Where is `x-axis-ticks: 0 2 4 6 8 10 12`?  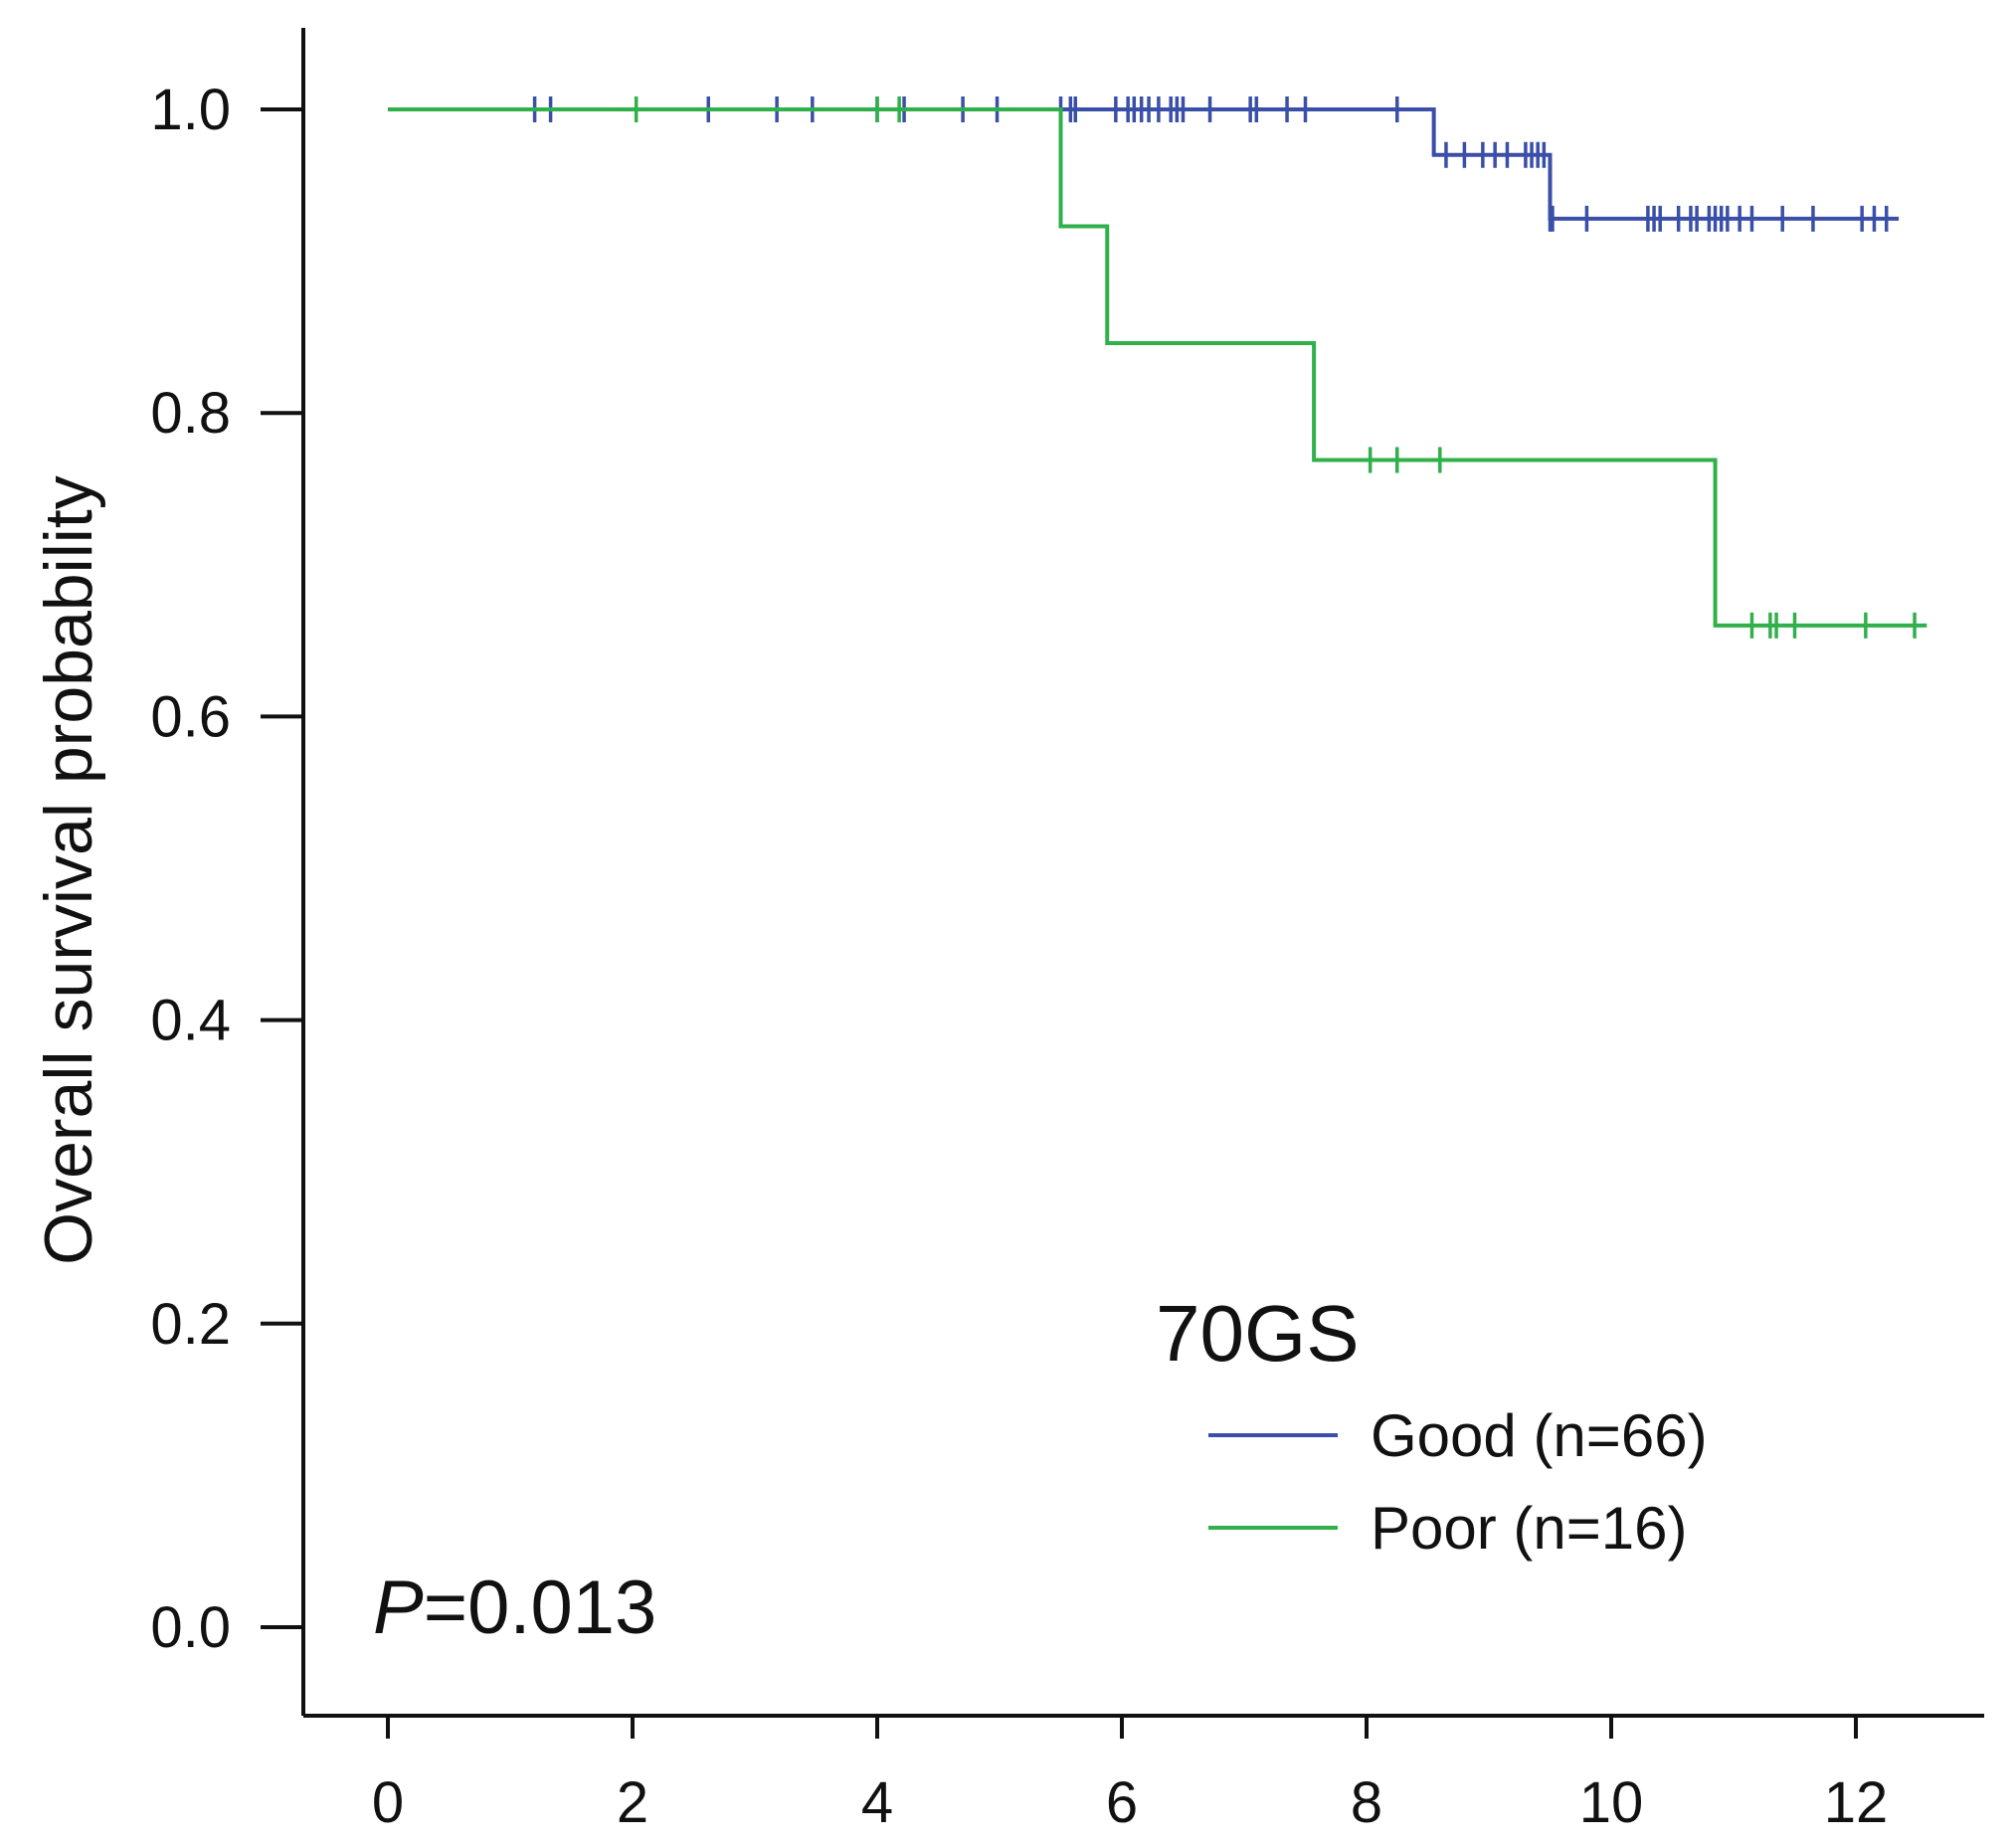 x-axis-ticks: 0 2 4 6 8 10 12 is located at coordinates (1130, 1775).